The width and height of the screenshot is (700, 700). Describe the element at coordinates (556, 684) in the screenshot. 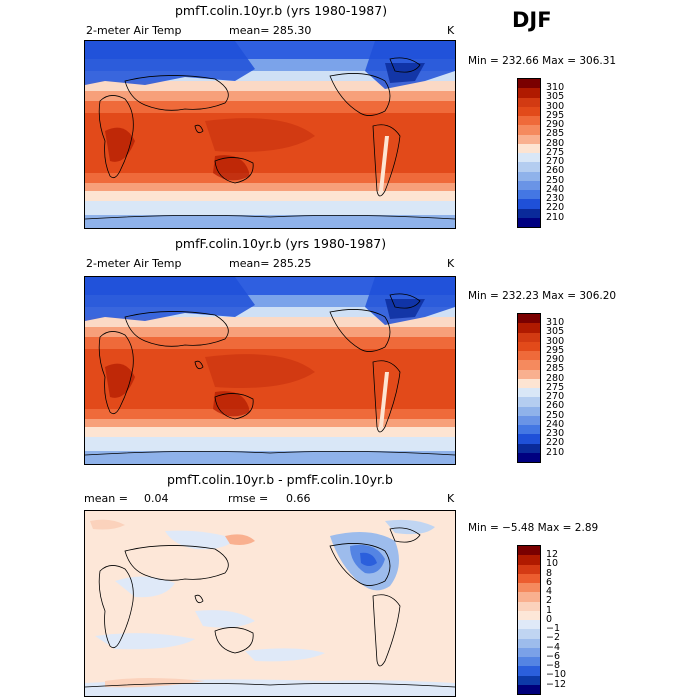

I see `colorbar-tick: −12` at that location.